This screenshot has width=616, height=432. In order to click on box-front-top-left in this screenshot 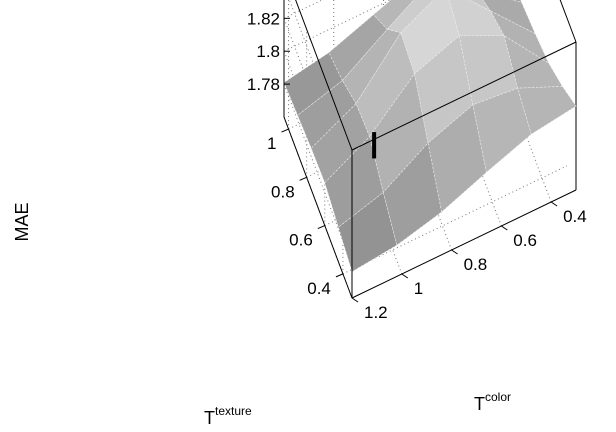, I will do `click(324, 75)`.